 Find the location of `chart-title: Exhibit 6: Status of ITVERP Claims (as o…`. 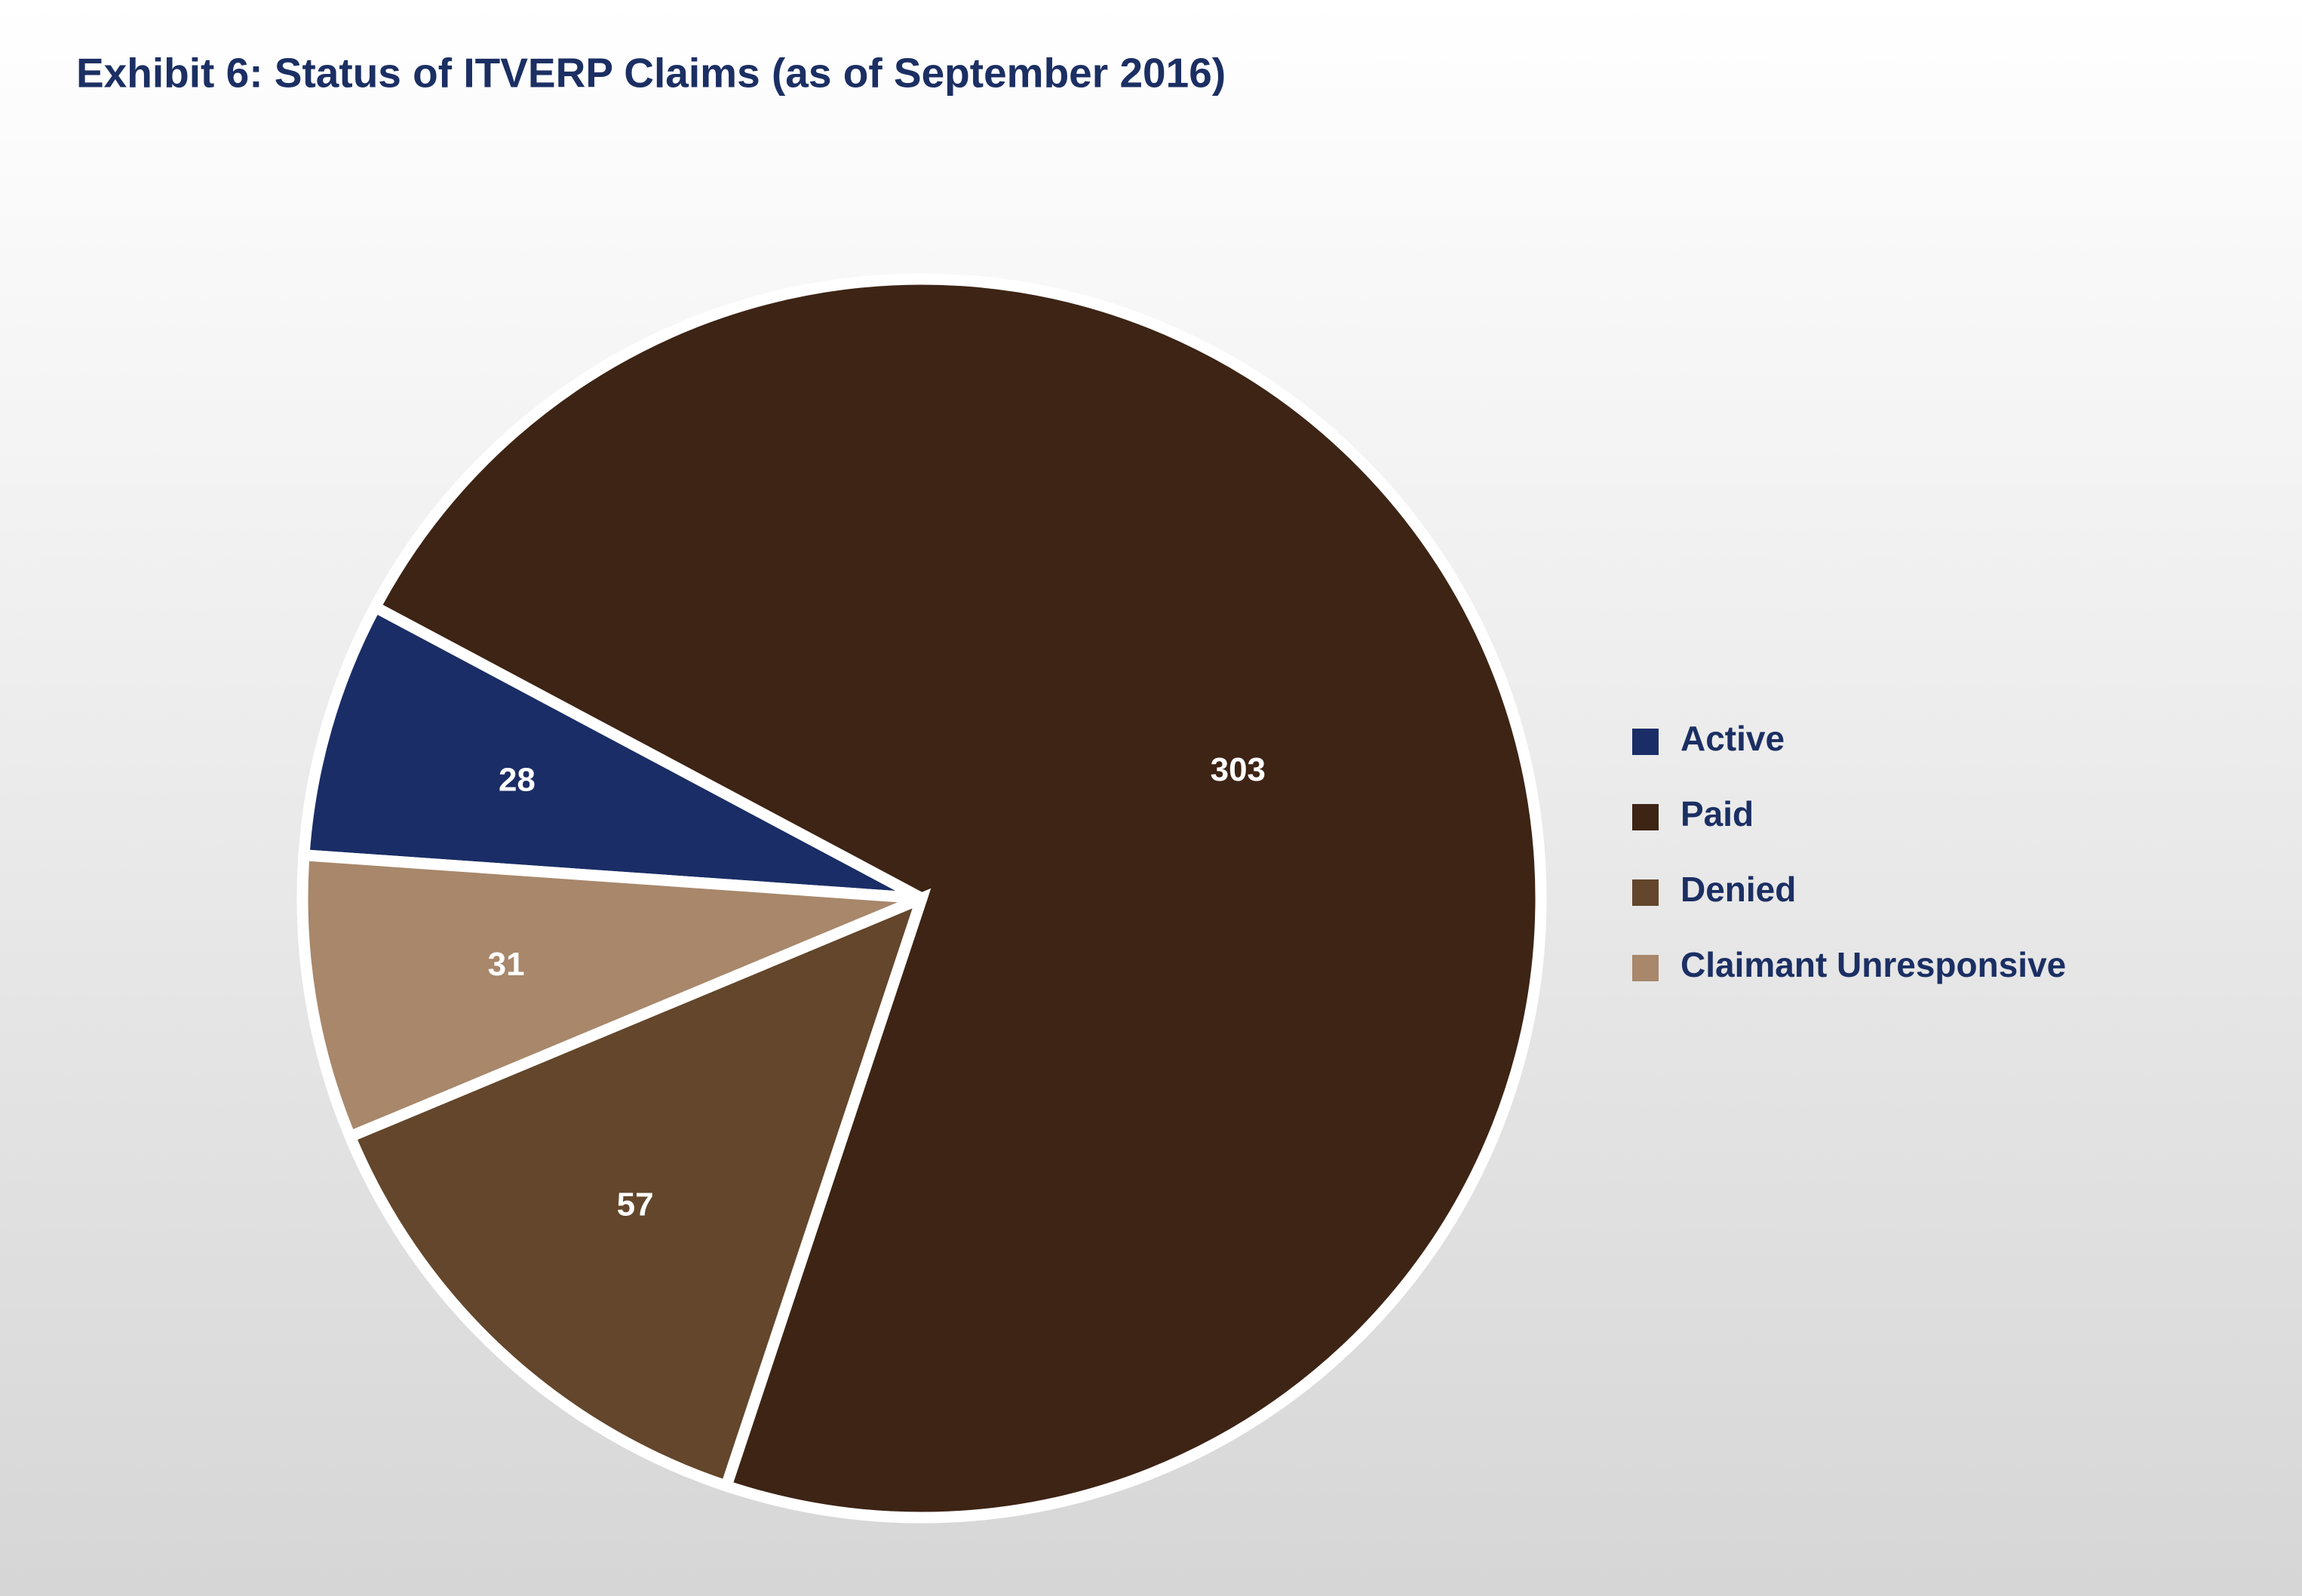

chart-title: Exhibit 6: Status of ITVERP Claims (as o… is located at coordinates (651, 74).